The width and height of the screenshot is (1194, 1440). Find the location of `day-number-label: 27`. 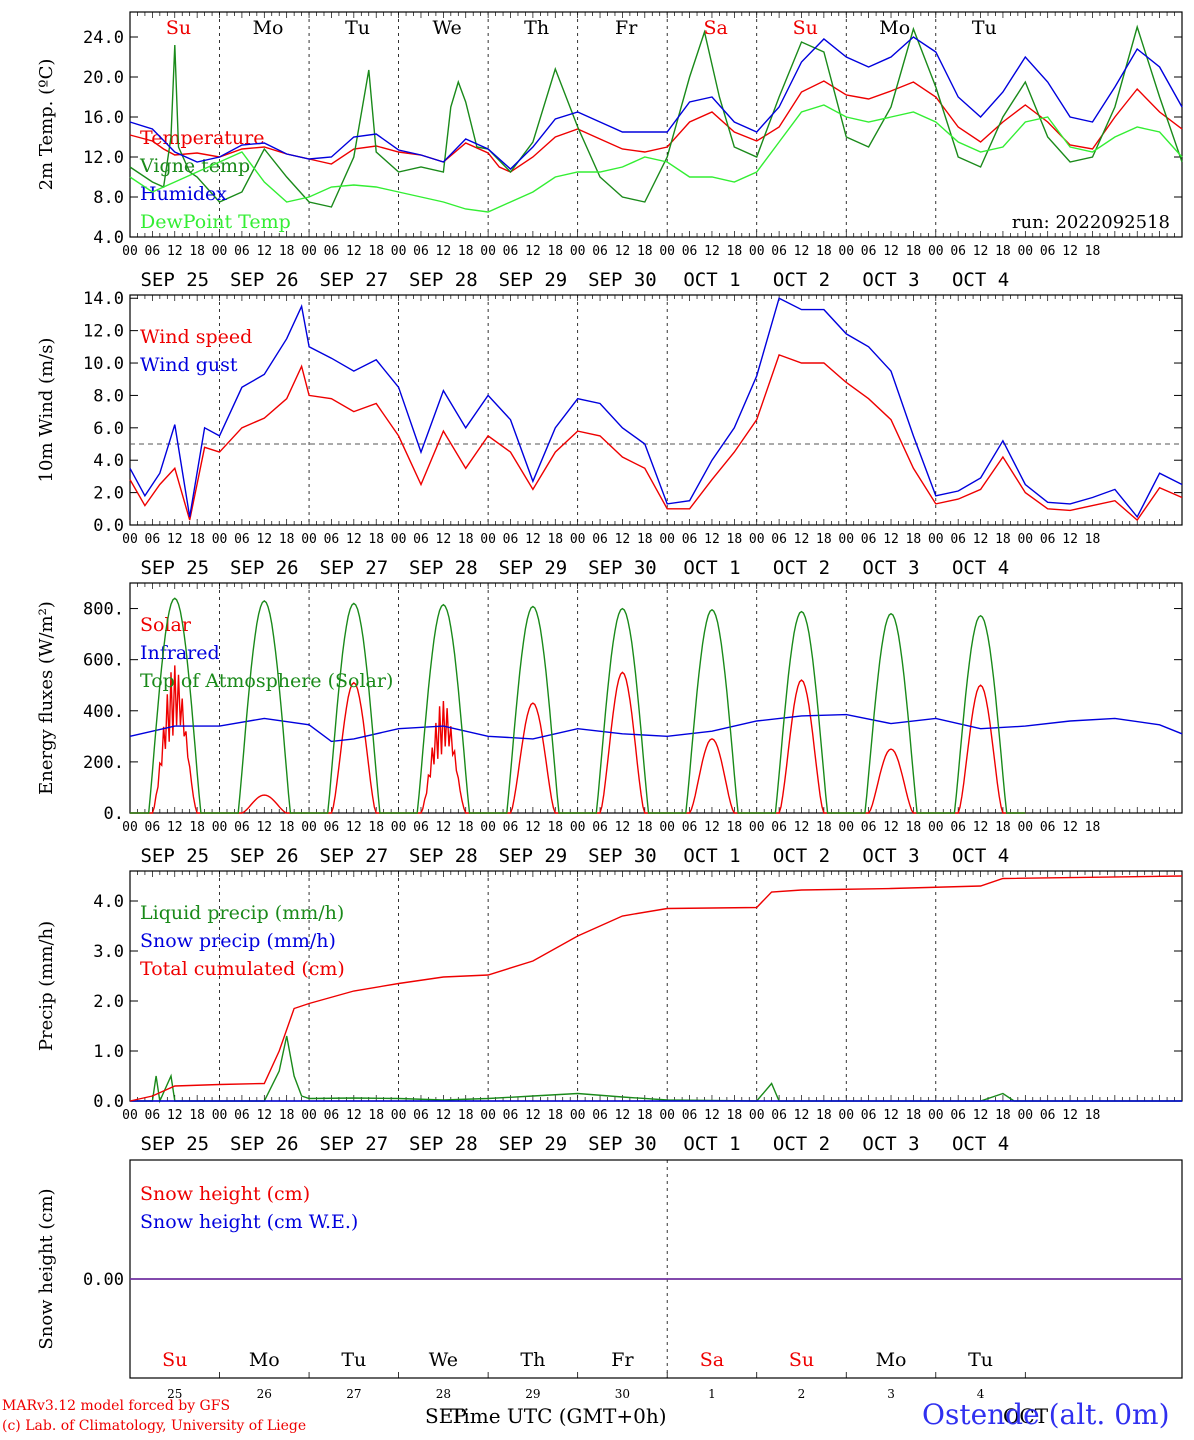

day-number-label: 27 is located at coordinates (353, 1394).